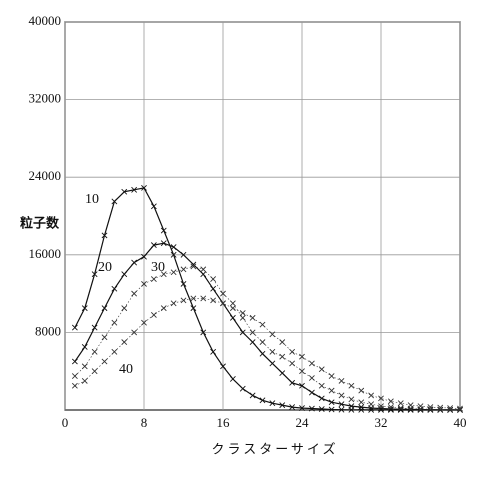 This screenshot has height=480, width=500. I want to click on x-tick-label: 24, so click(303, 422).